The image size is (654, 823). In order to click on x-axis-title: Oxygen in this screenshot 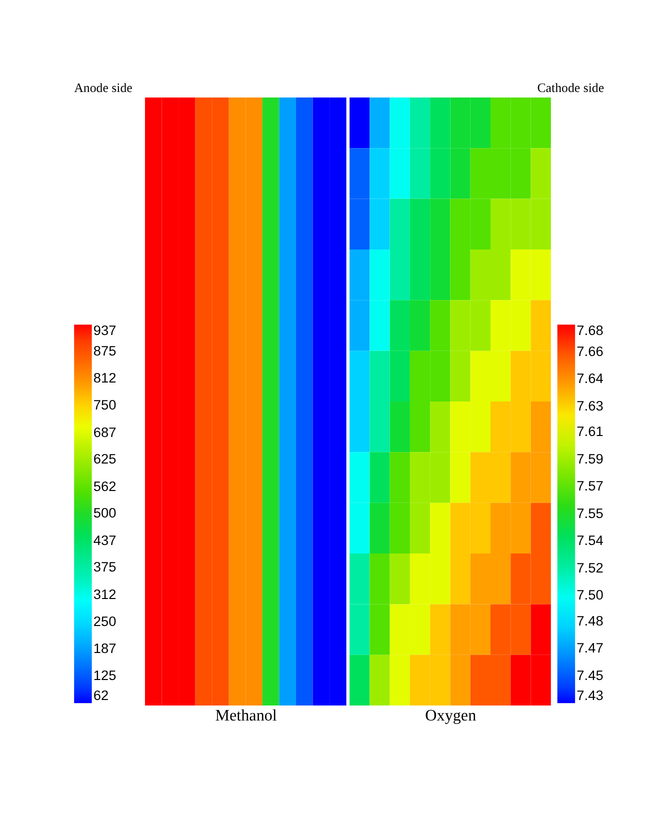, I will do `click(450, 715)`.